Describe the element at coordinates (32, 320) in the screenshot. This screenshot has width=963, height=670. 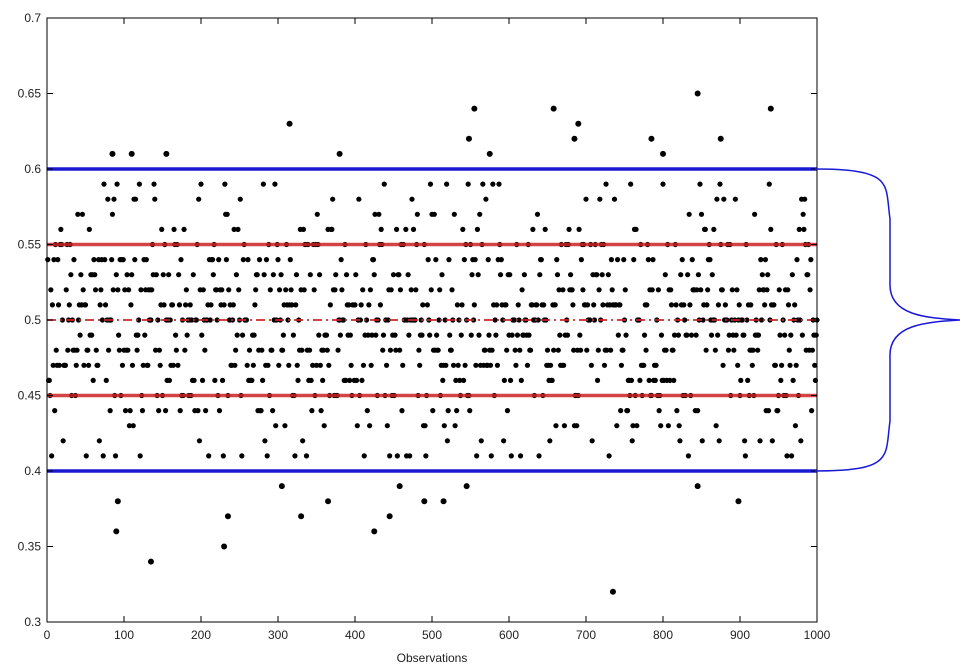
I see `y-tick-label: 0.5` at that location.